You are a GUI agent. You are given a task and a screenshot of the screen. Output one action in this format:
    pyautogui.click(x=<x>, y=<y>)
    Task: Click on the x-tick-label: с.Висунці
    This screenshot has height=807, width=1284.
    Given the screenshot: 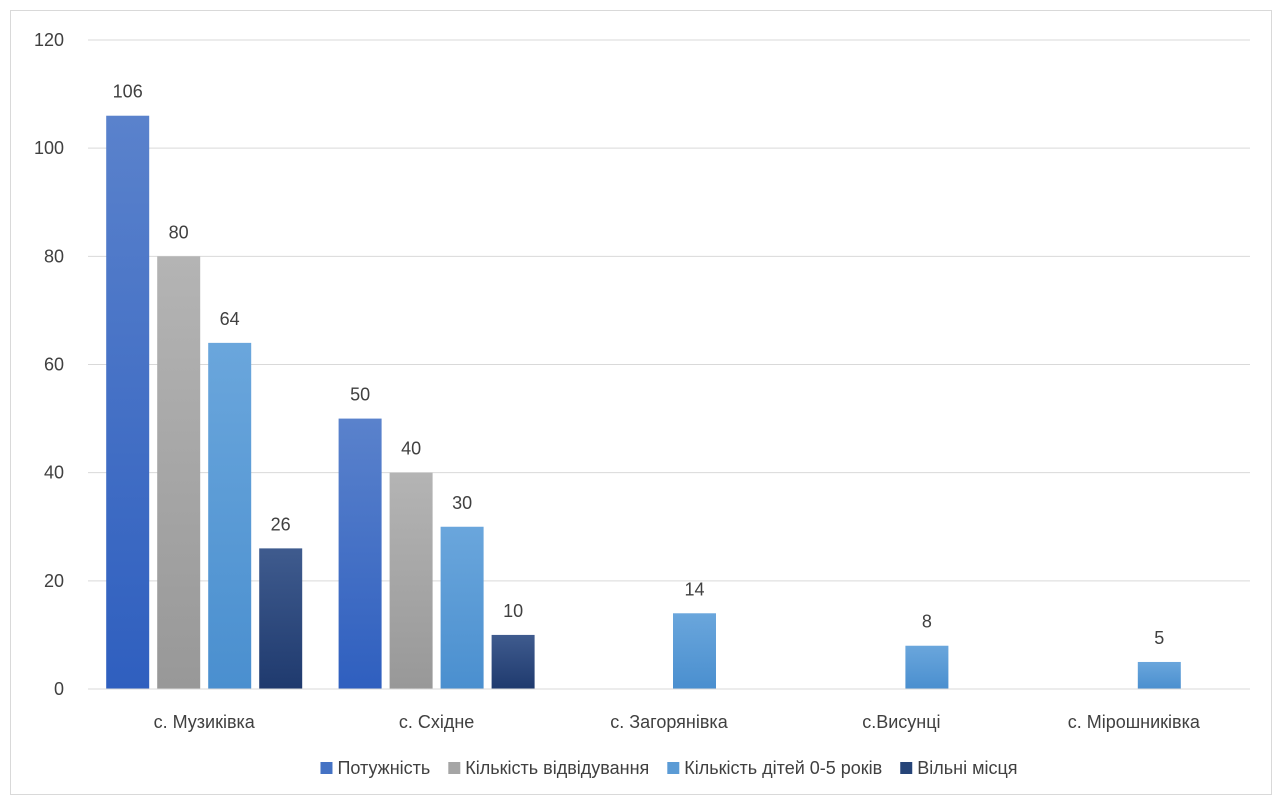 What is the action you would take?
    pyautogui.click(x=901, y=722)
    